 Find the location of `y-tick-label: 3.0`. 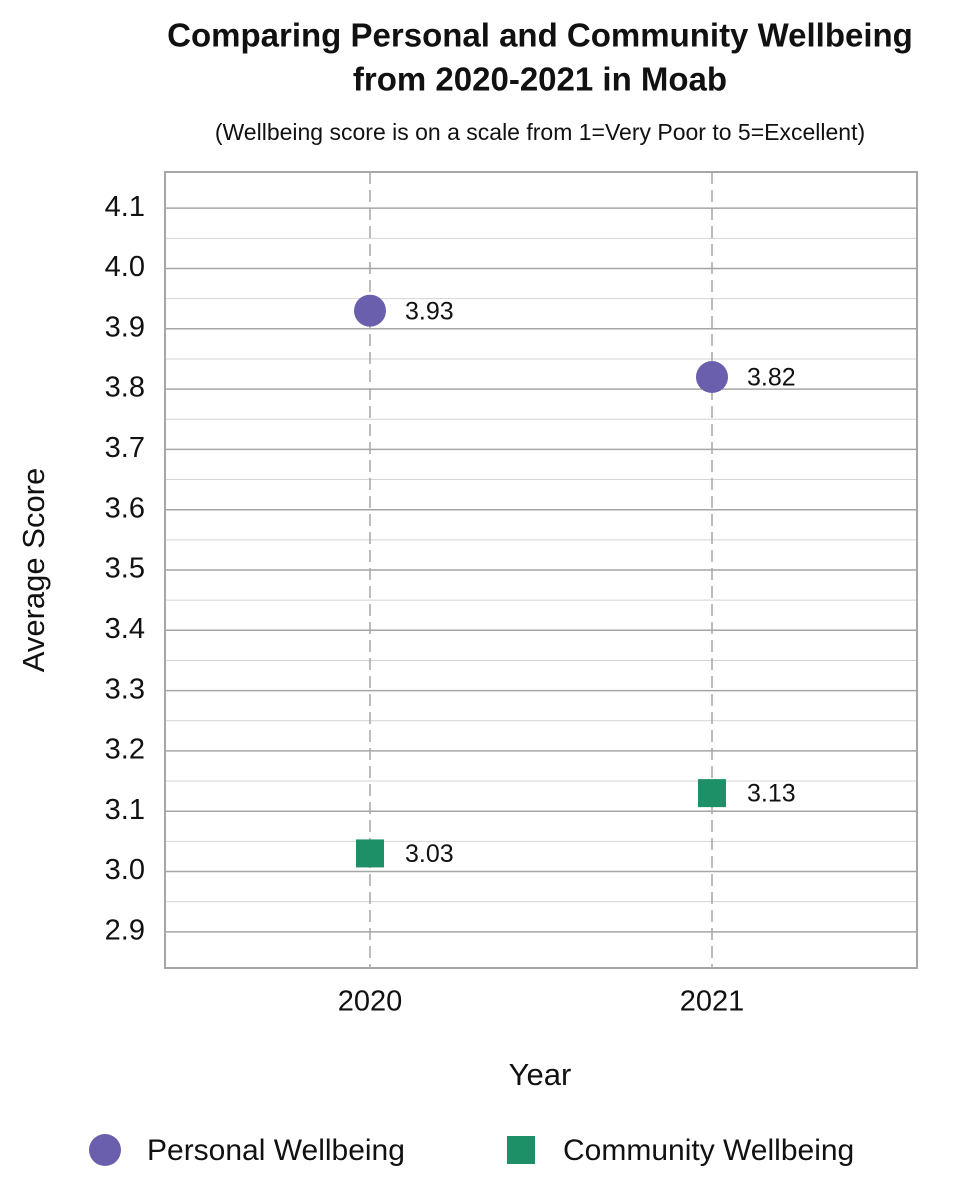

y-tick-label: 3.0 is located at coordinates (125, 870).